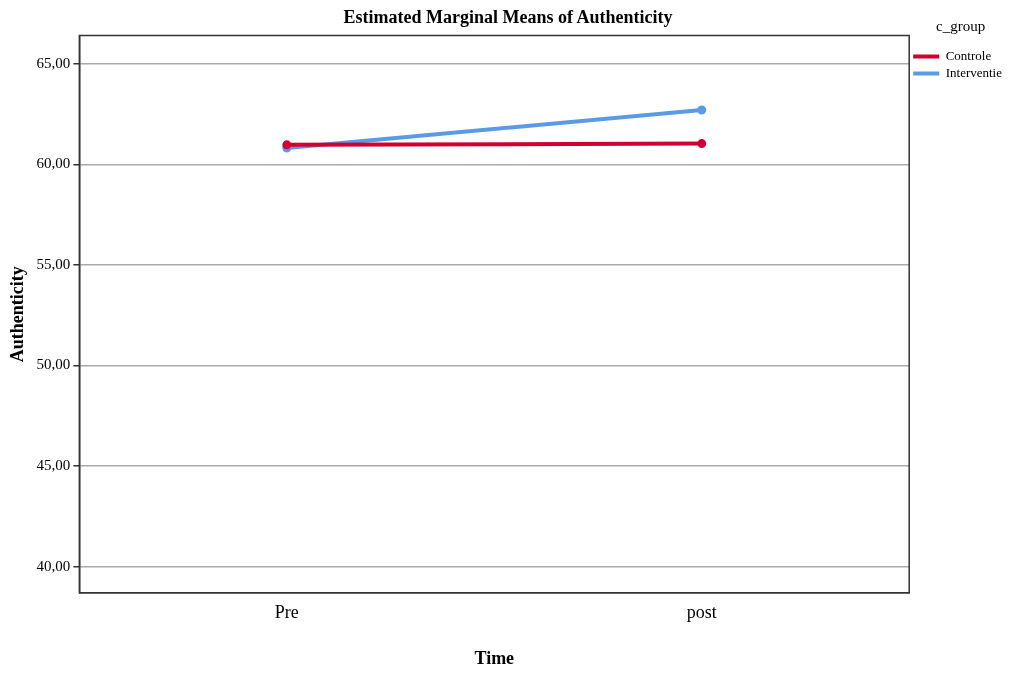  What do you see at coordinates (53, 263) in the screenshot?
I see `y-tick-label: 55,00` at bounding box center [53, 263].